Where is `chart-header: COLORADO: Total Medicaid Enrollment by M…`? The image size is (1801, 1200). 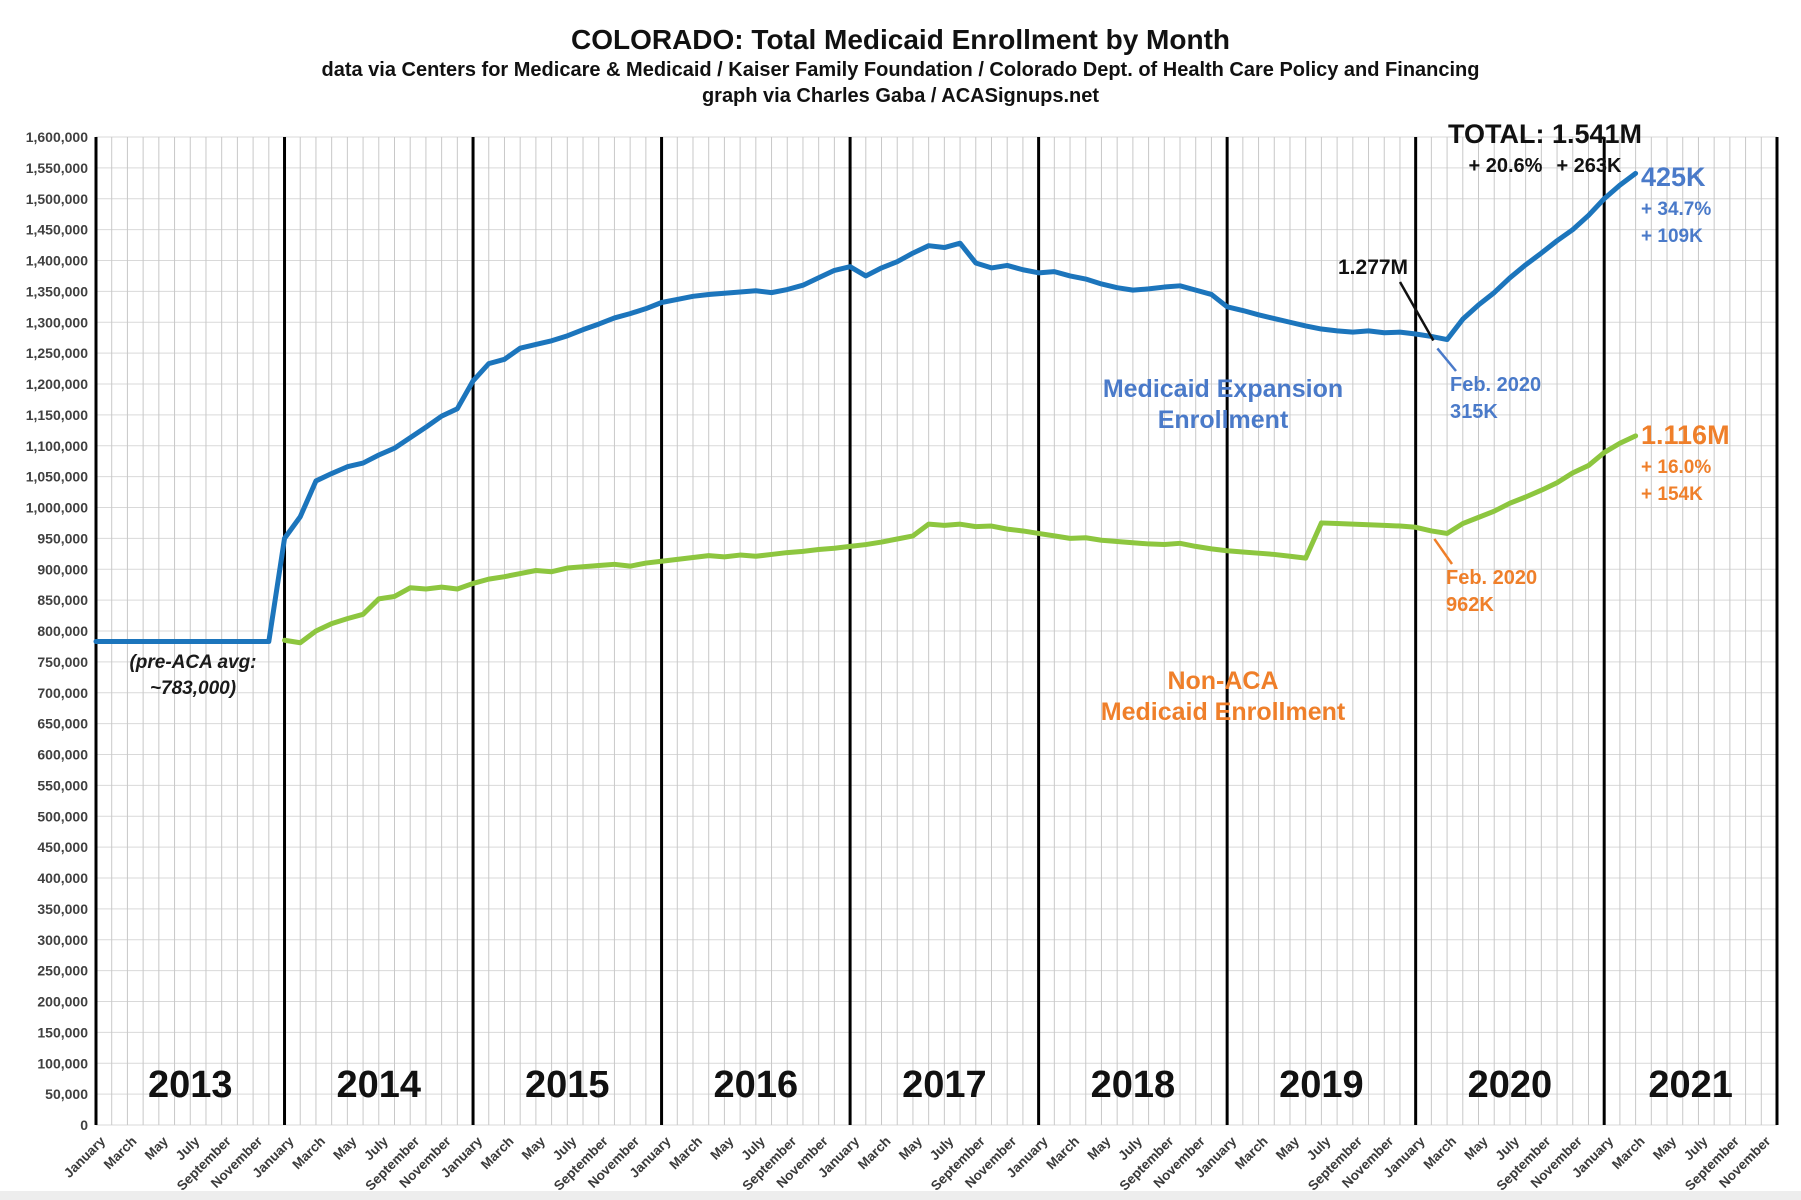 chart-header: COLORADO: Total Medicaid Enrollment by M… is located at coordinates (900, 66).